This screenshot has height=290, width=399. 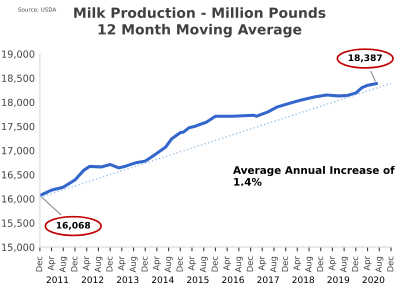 What do you see at coordinates (18, 54) in the screenshot?
I see `y-tick-label: 19,000` at bounding box center [18, 54].